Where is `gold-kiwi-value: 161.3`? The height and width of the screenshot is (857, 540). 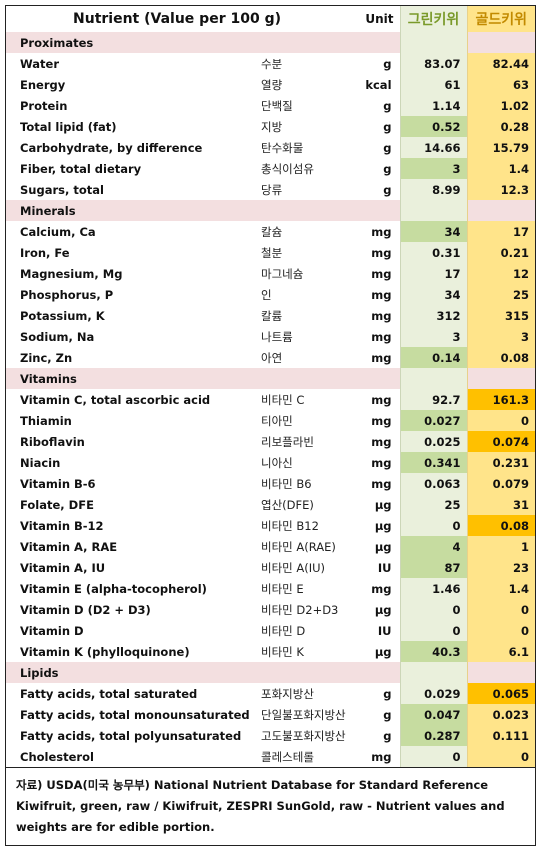 gold-kiwi-value: 161.3 is located at coordinates (501, 399).